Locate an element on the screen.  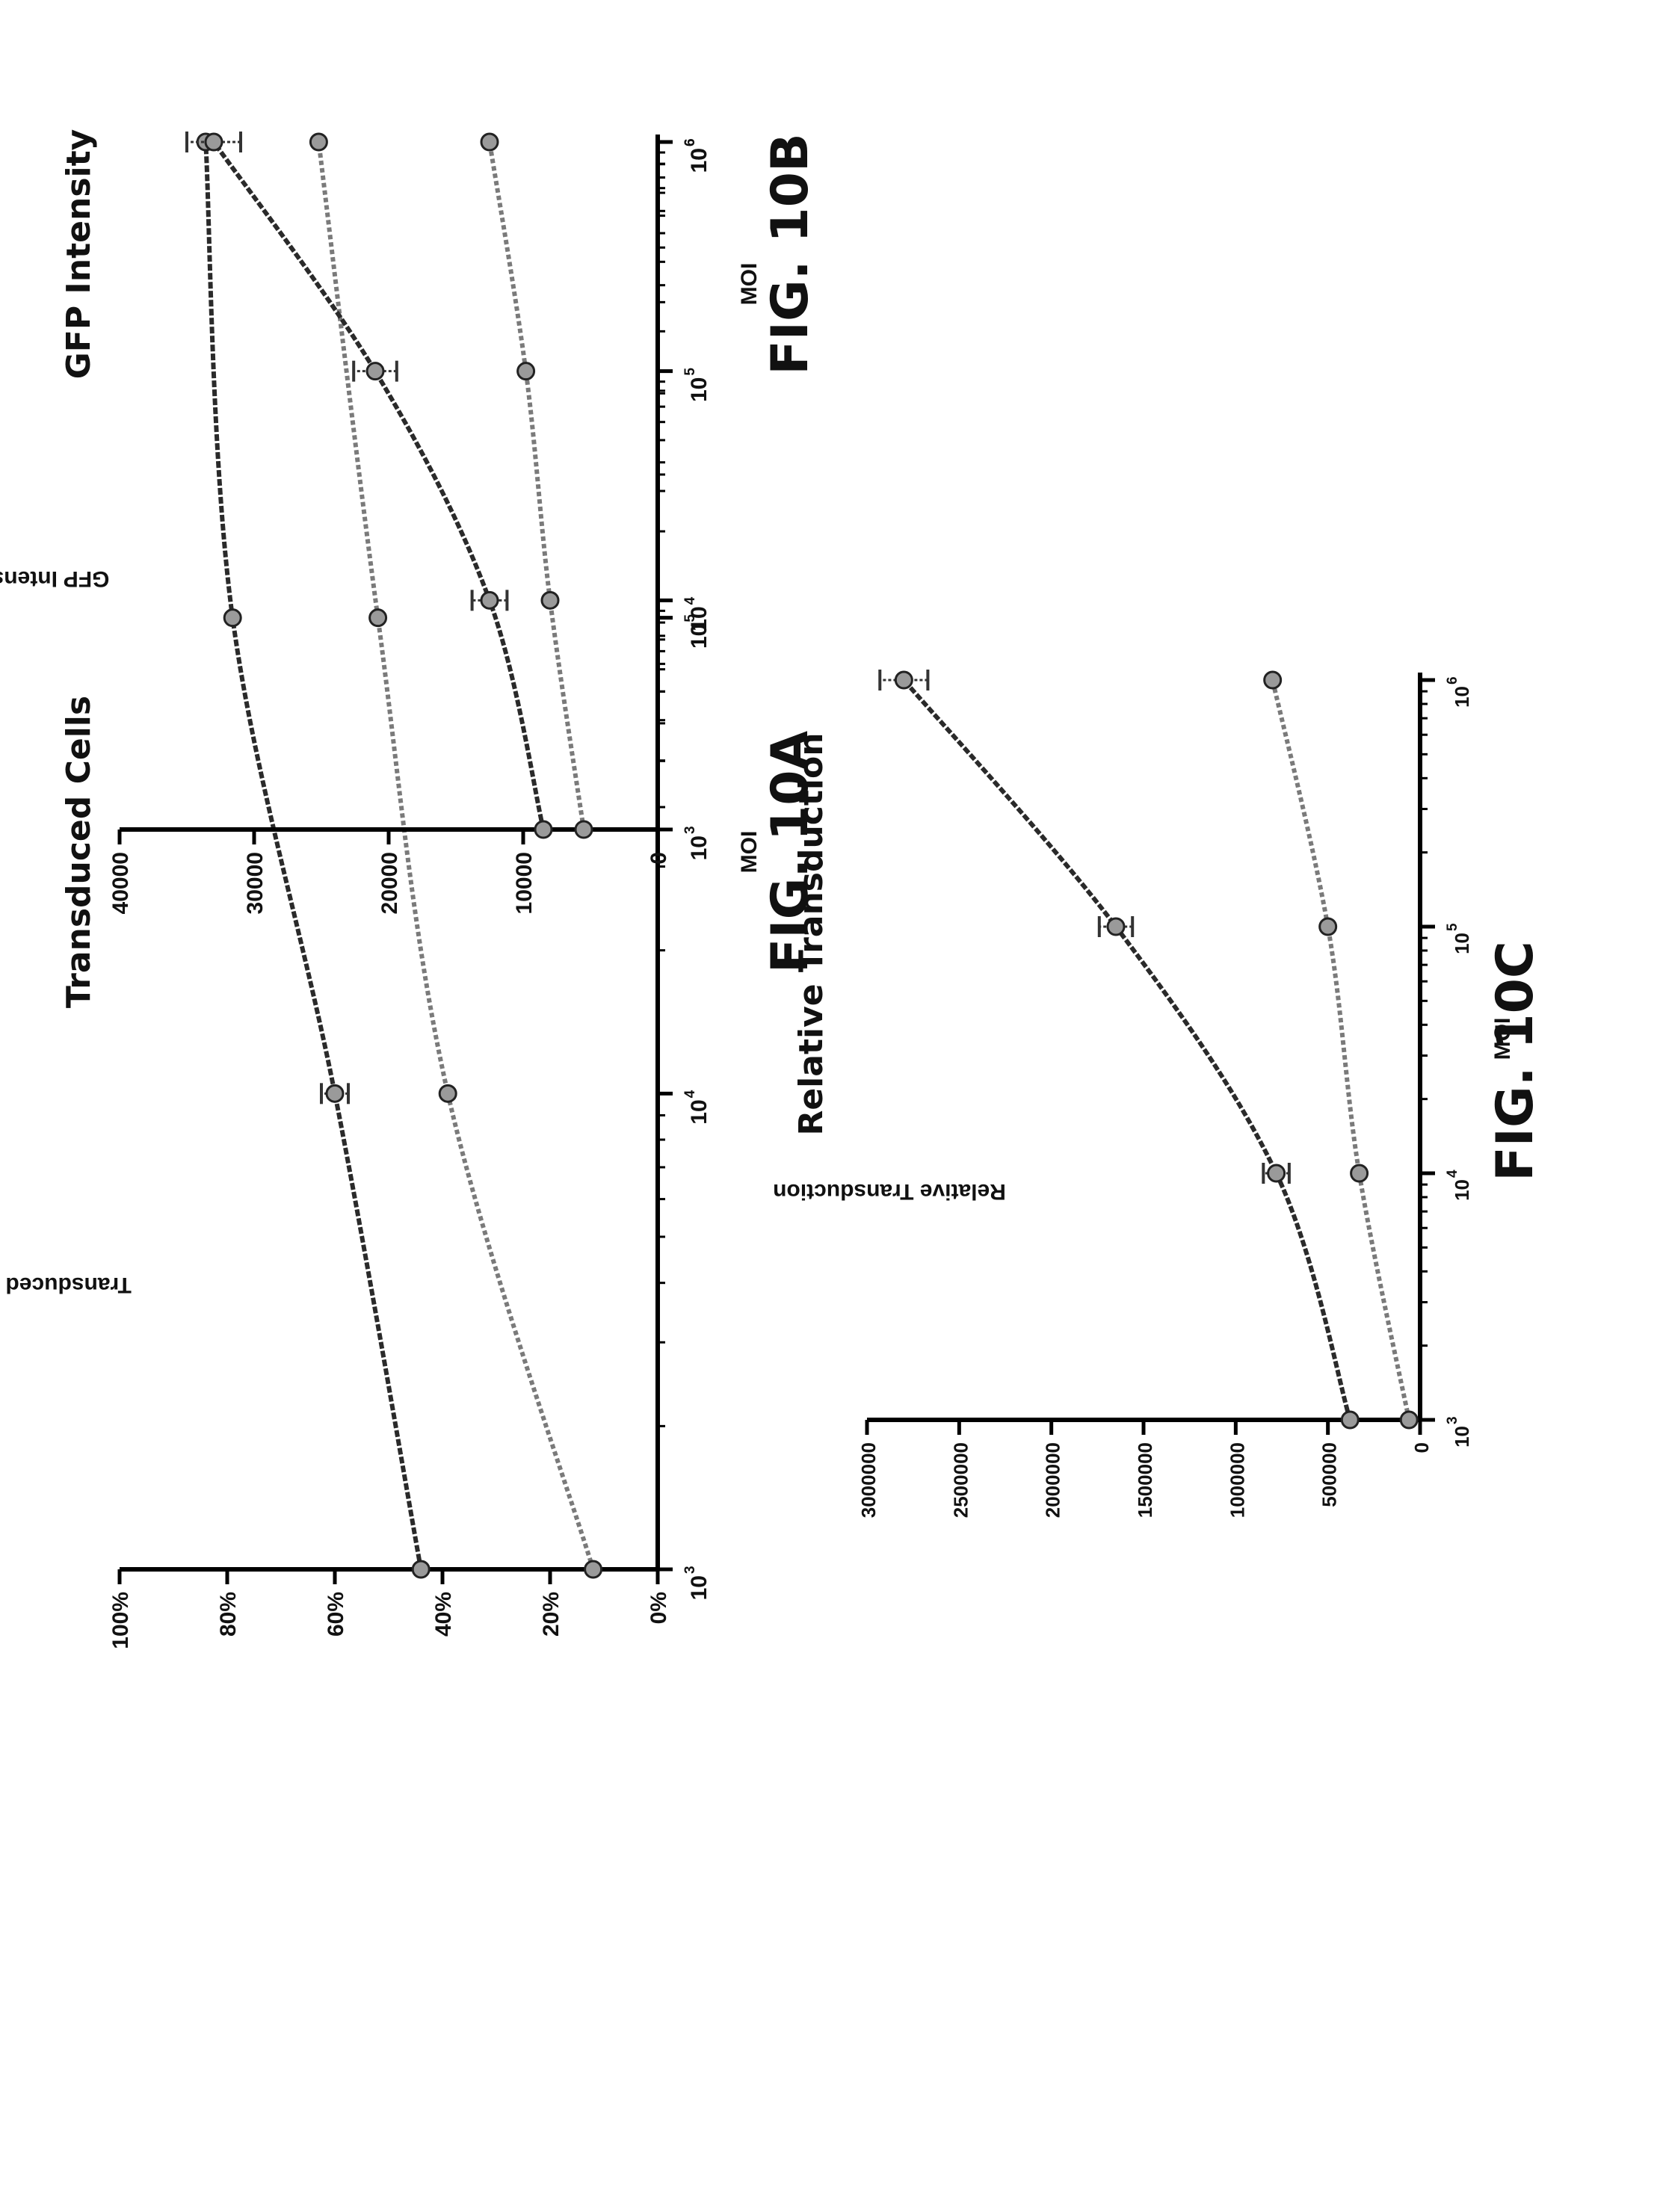
y-tick-label-group: 40% is located at coordinates (443, 1615).